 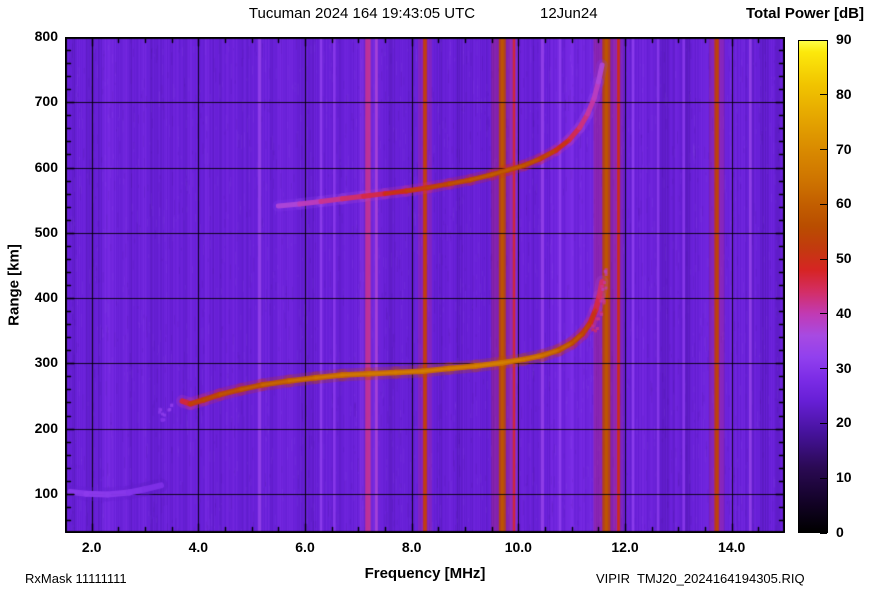 I want to click on y-tick-label: 300, so click(x=46, y=362).